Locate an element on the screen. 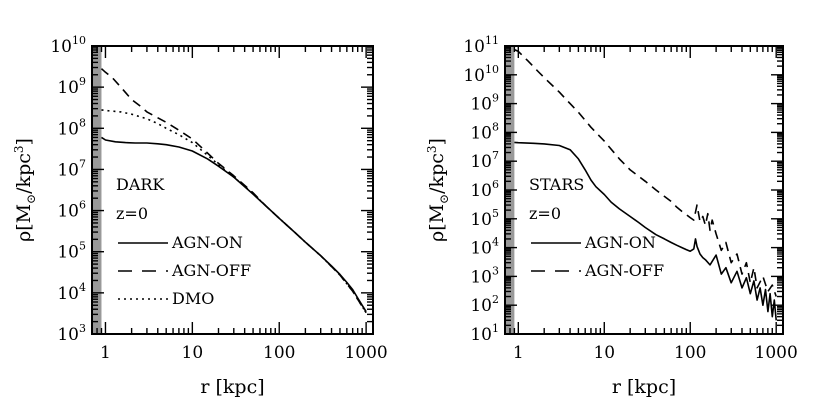 This screenshot has width=822, height=417. resolution-shade is located at coordinates (97, 190).